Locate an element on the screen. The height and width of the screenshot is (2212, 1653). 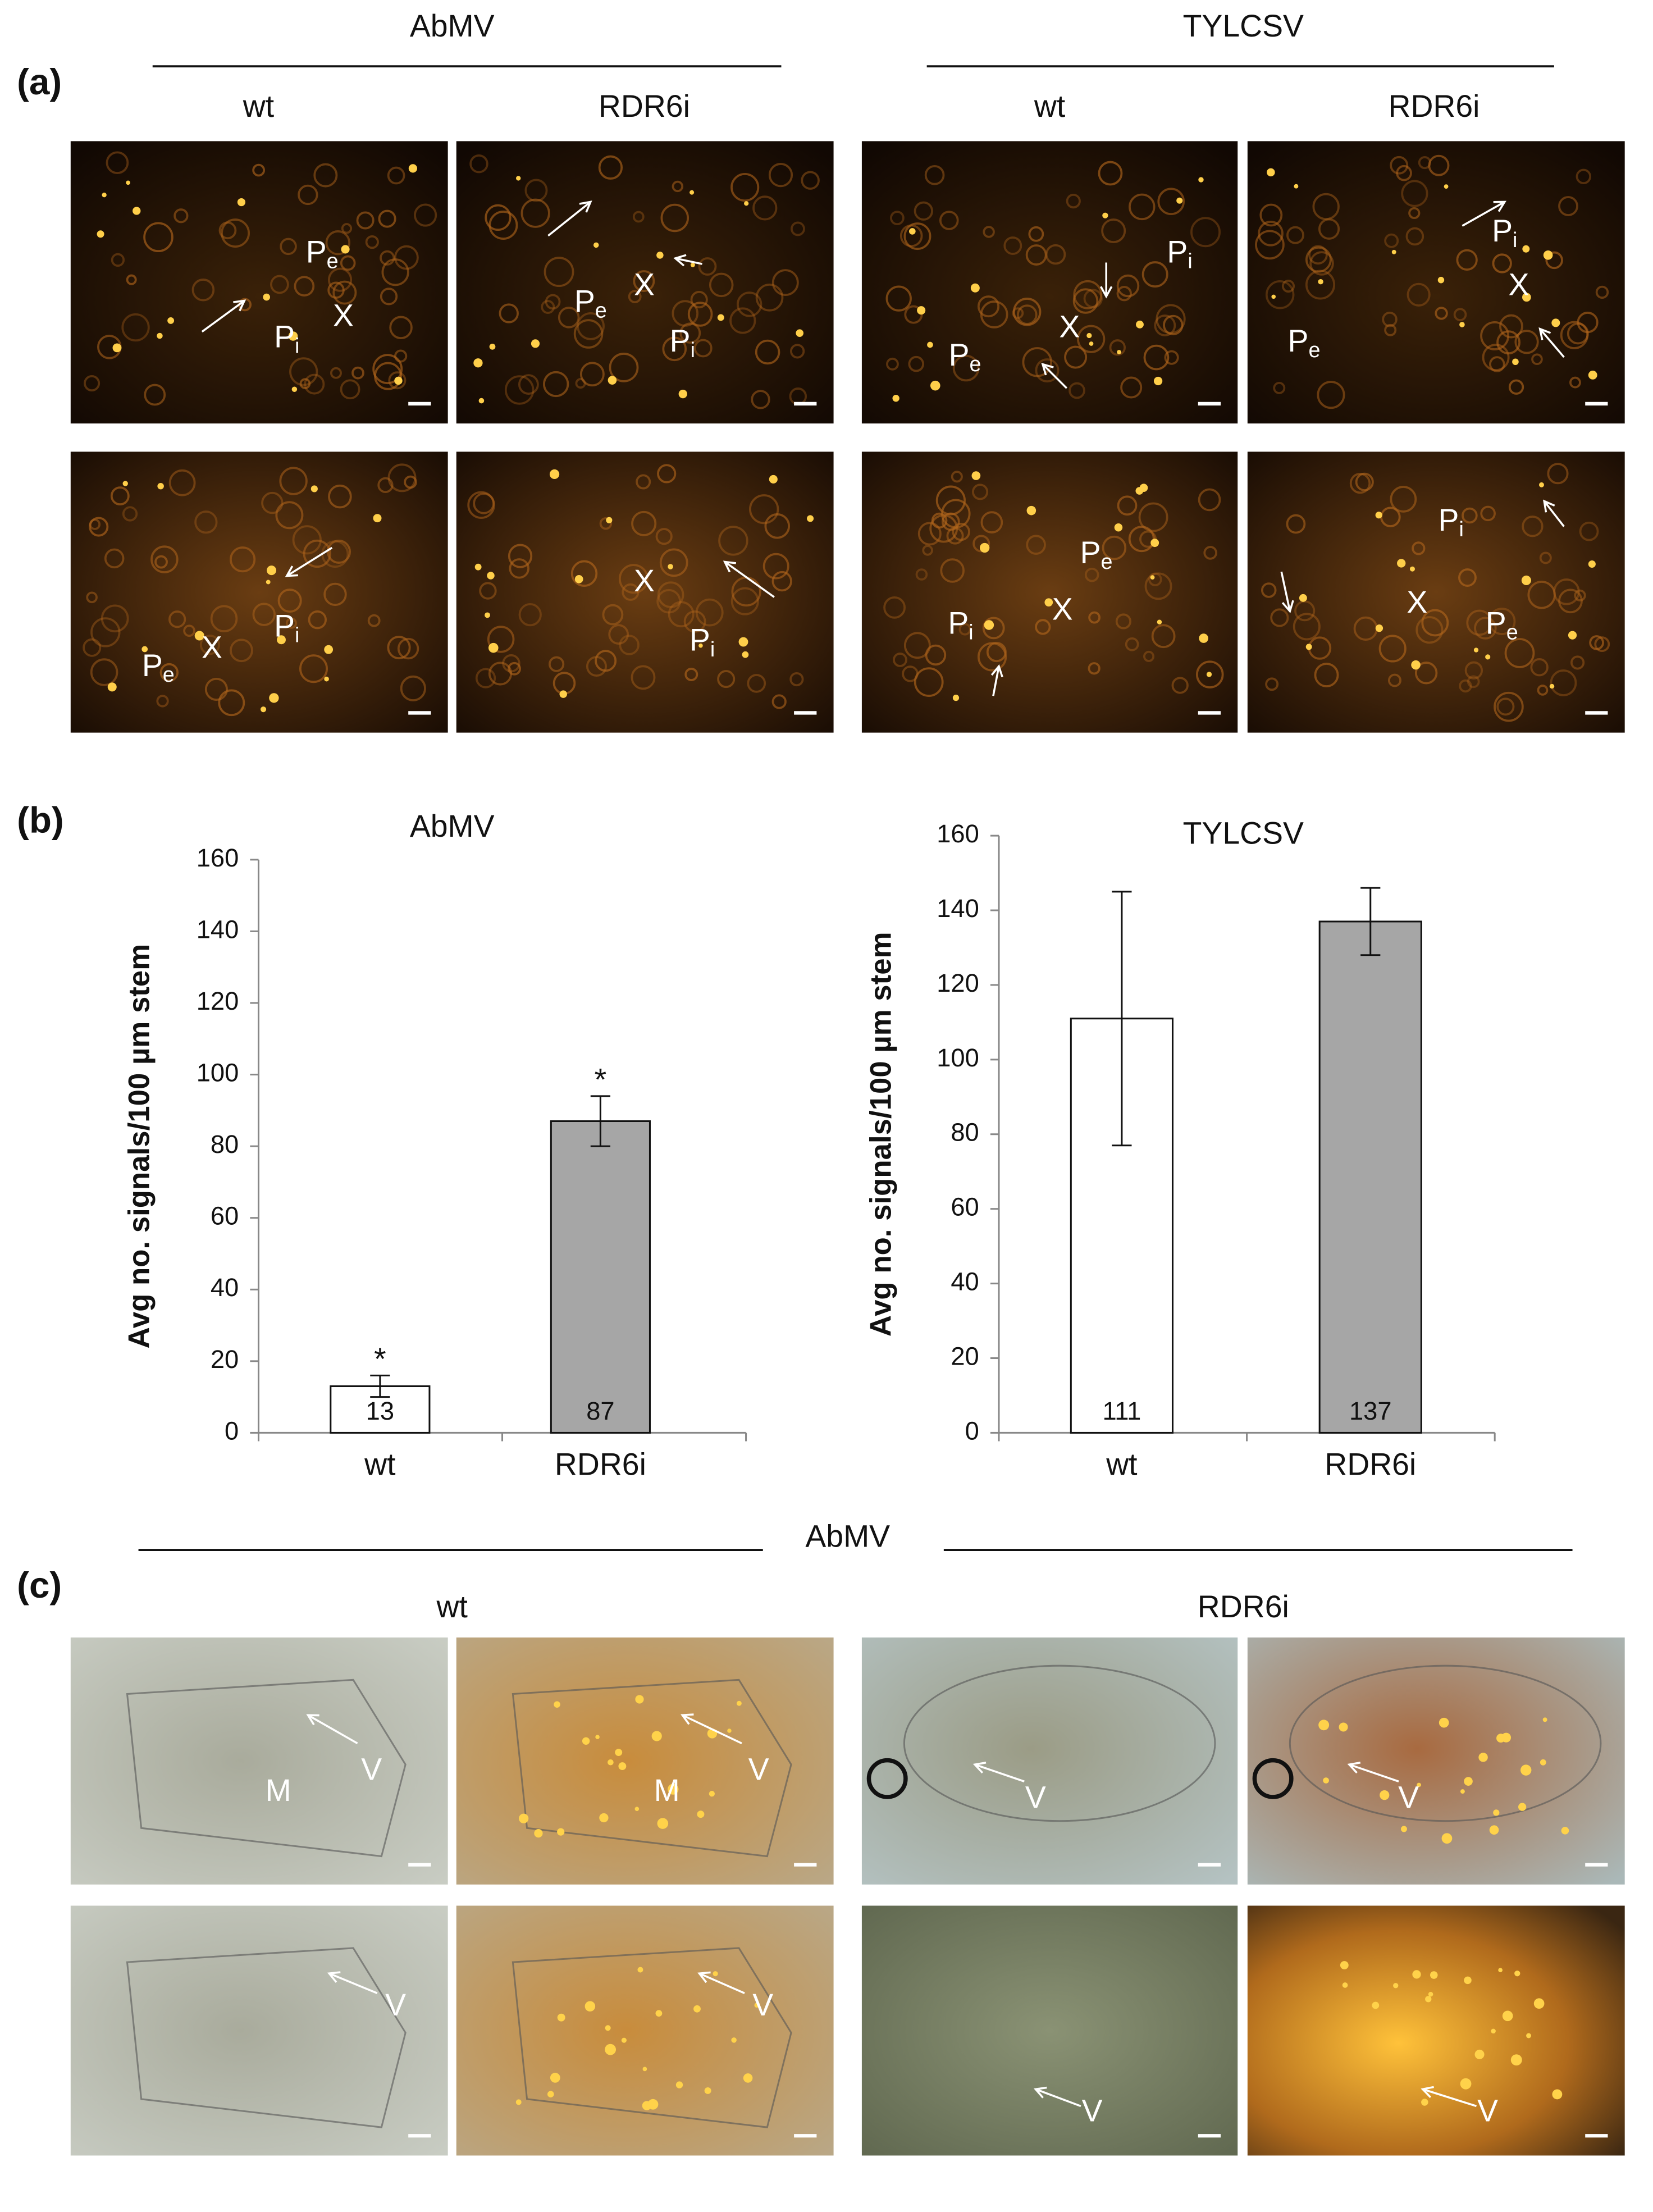
x-tick-label: RDR6i is located at coordinates (600, 1464).